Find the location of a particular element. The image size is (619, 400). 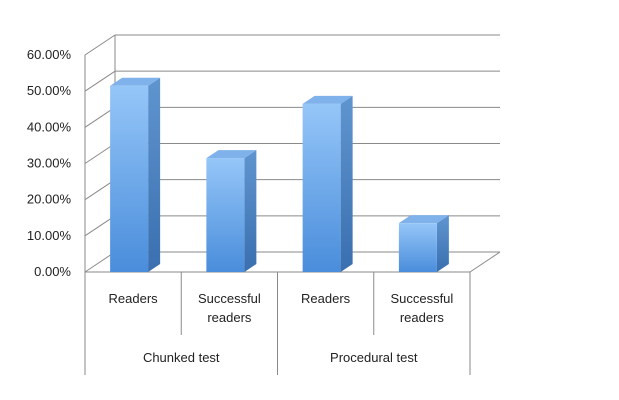

y-tick-label: 40.00% is located at coordinates (49, 126).